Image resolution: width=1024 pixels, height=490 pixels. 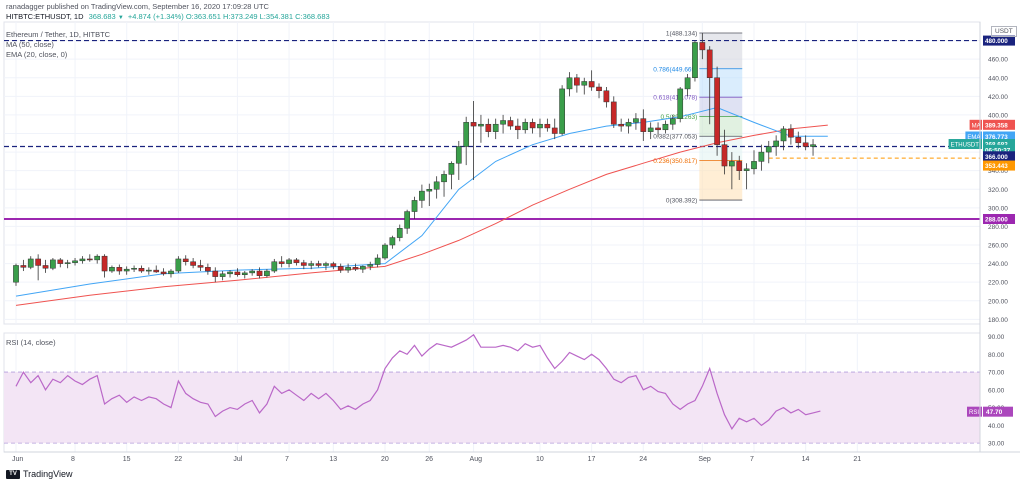 What do you see at coordinates (17, 459) in the screenshot?
I see `x-tick-label: Jun` at bounding box center [17, 459].